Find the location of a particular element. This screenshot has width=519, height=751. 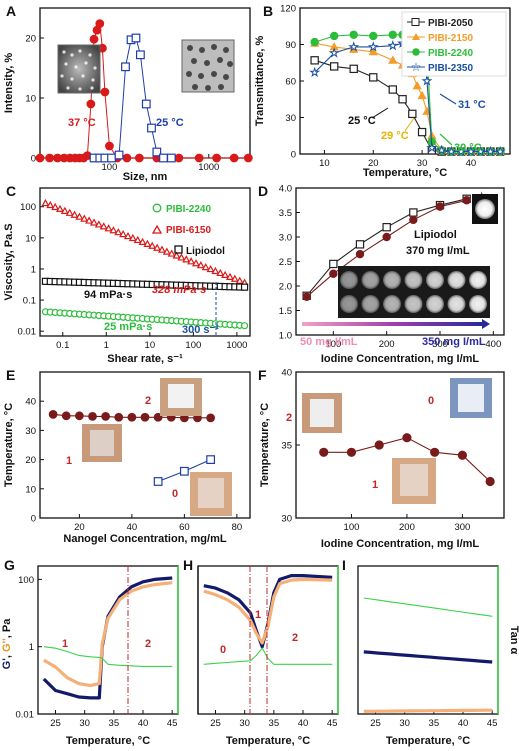

annotation-25: 25 mPa·s is located at coordinates (128, 327).